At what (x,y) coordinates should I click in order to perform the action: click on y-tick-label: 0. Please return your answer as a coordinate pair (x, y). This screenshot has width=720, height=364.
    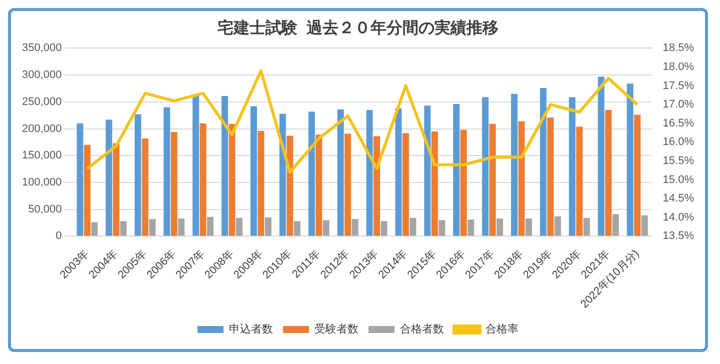
    Looking at the image, I should click on (59, 236).